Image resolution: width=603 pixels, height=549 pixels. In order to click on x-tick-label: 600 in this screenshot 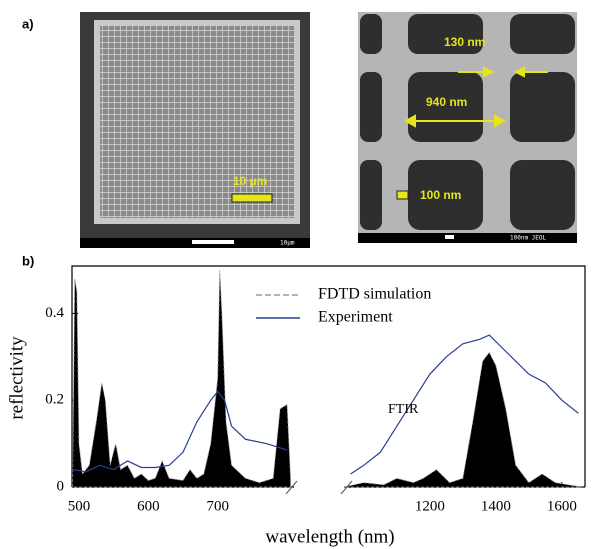, I will do `click(148, 506)`.